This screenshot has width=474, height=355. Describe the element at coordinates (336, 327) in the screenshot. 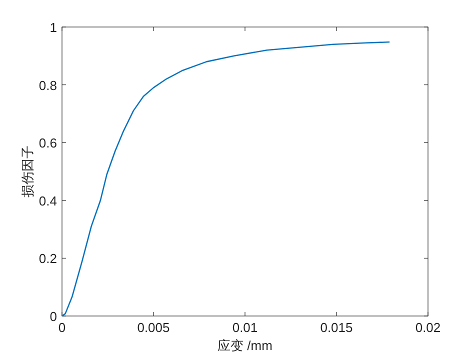

I see `x-tick-label: 0.015` at that location.